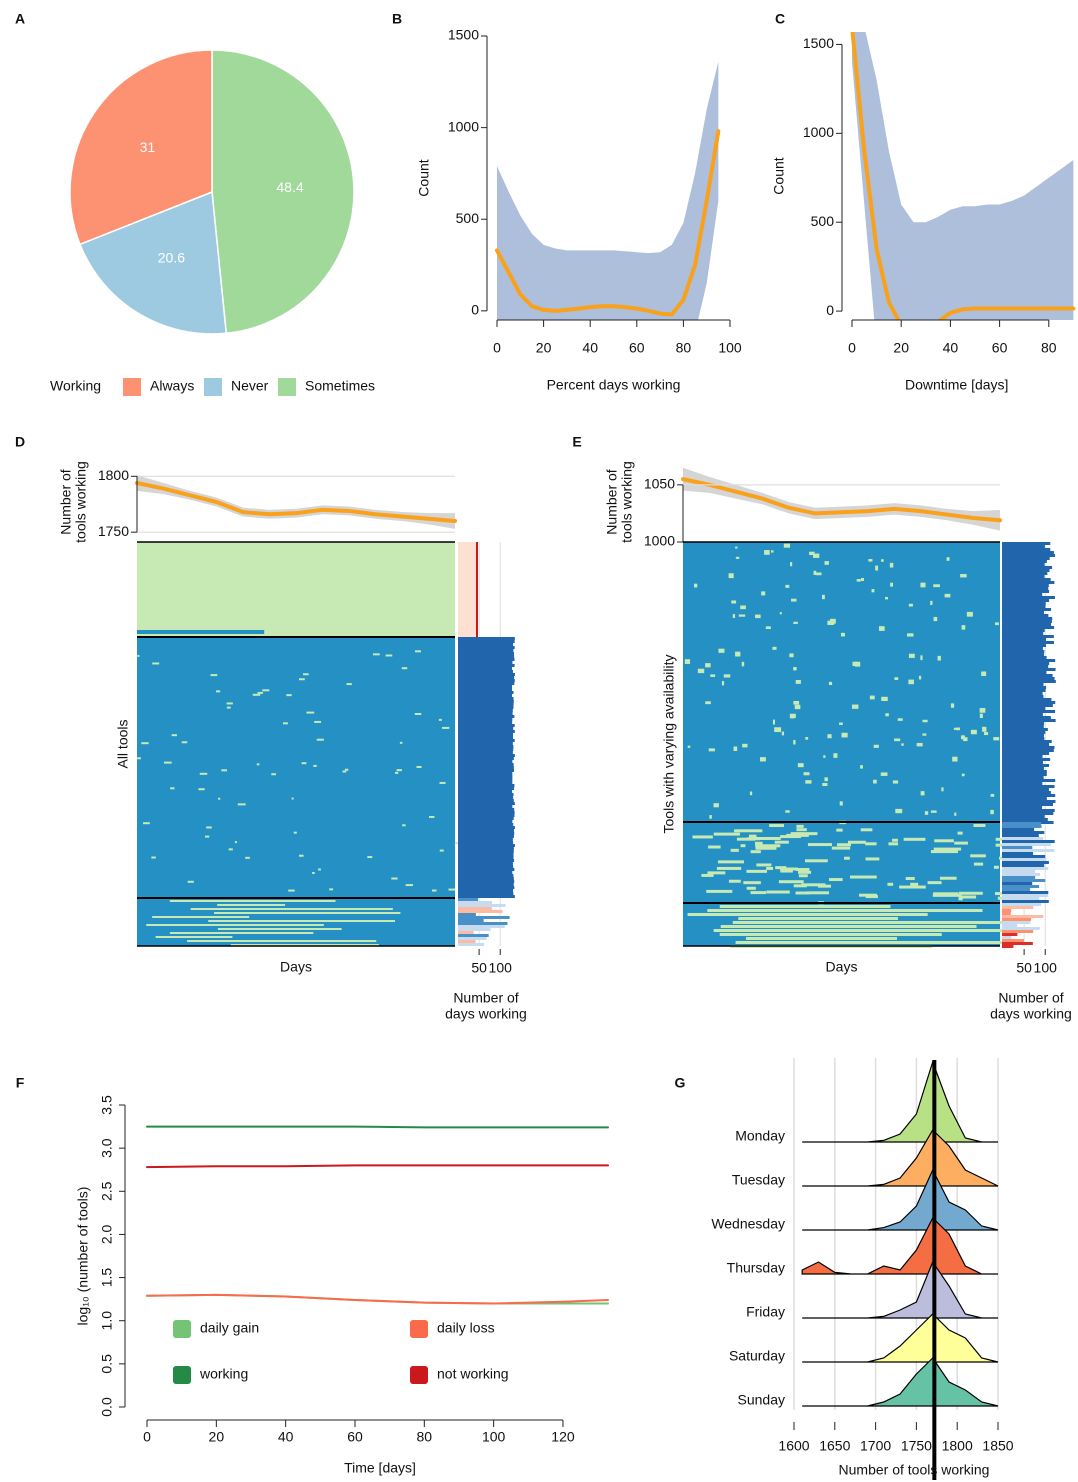  Describe the element at coordinates (818, 43) in the screenshot. I see `y-tick-label: 1500` at that location.